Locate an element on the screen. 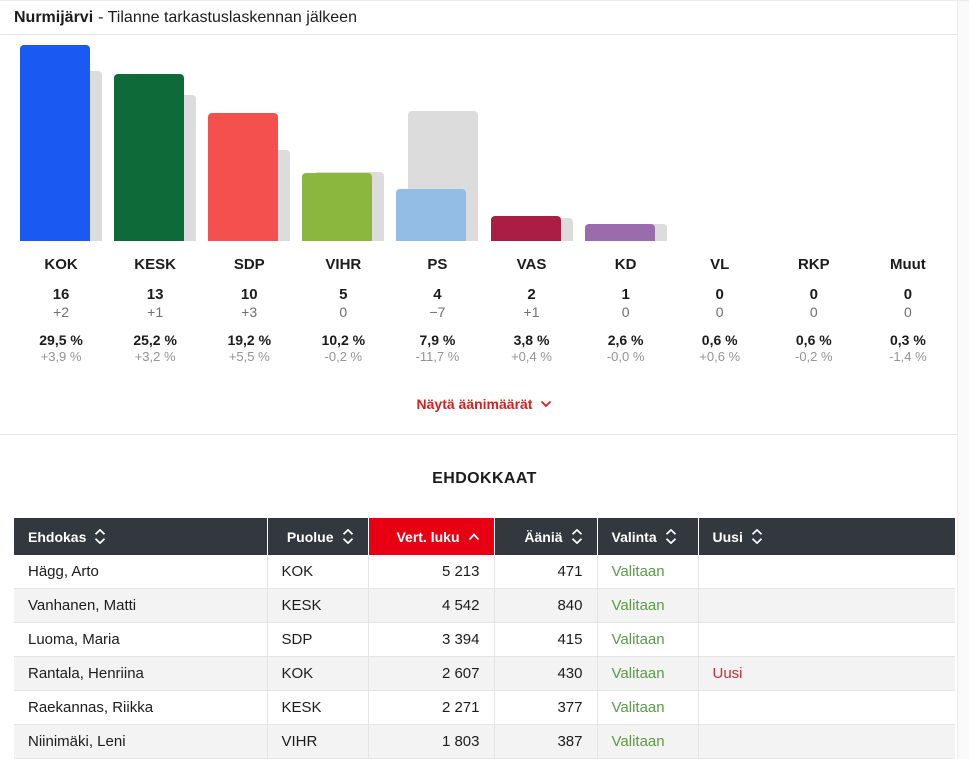 The height and width of the screenshot is (759, 969). party-percent-change-kok: +3,9 % is located at coordinates (61, 356).